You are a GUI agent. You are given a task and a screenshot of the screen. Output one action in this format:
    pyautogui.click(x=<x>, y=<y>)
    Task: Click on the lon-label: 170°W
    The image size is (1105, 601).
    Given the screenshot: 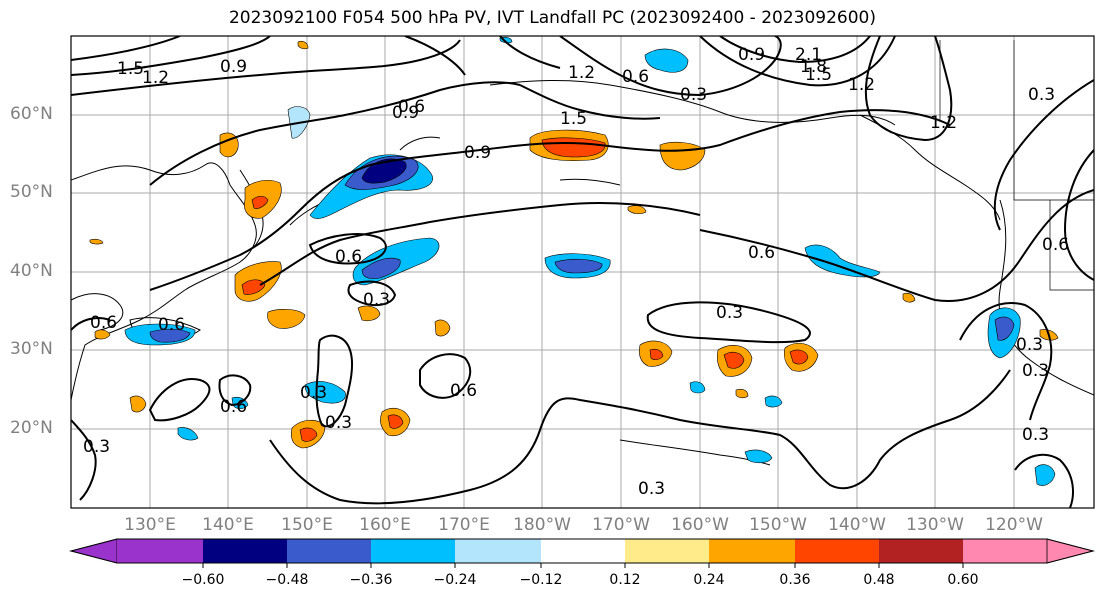 What is the action you would take?
    pyautogui.click(x=621, y=525)
    